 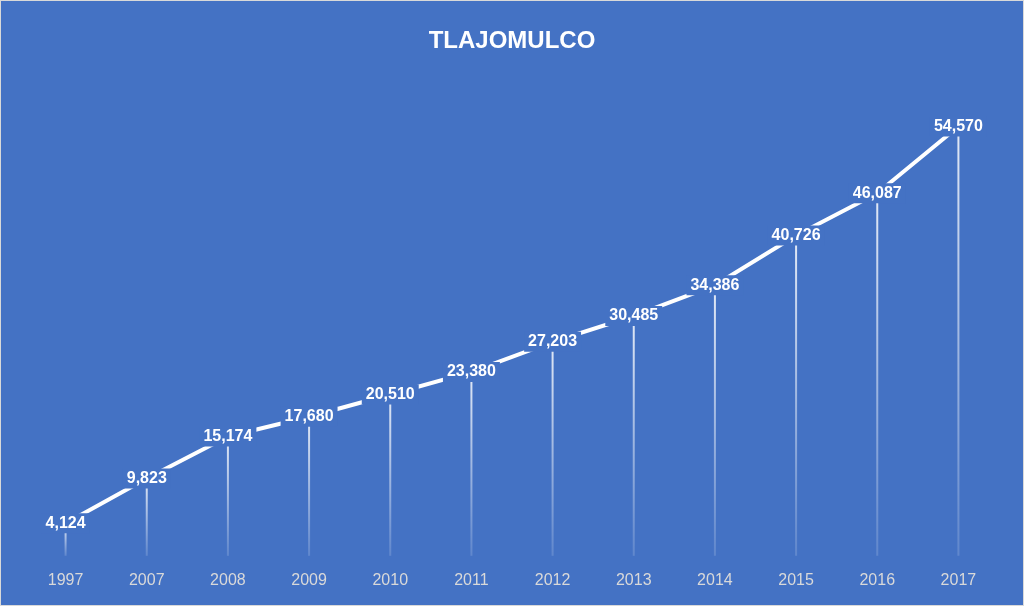 What do you see at coordinates (715, 284) in the screenshot?
I see `data-label: 34,386` at bounding box center [715, 284].